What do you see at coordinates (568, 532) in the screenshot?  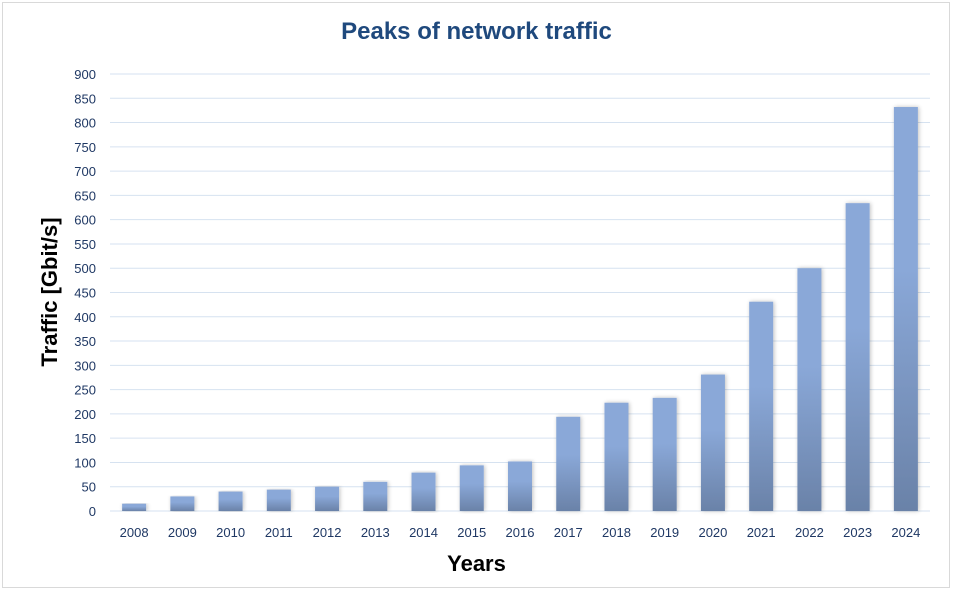 I see `x-tick-label: 2017` at bounding box center [568, 532].